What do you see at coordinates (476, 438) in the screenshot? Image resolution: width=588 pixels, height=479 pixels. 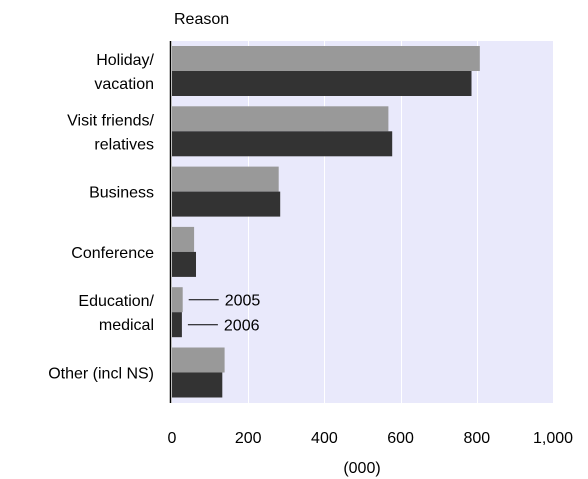 I see `x-tick-label: 800` at bounding box center [476, 438].